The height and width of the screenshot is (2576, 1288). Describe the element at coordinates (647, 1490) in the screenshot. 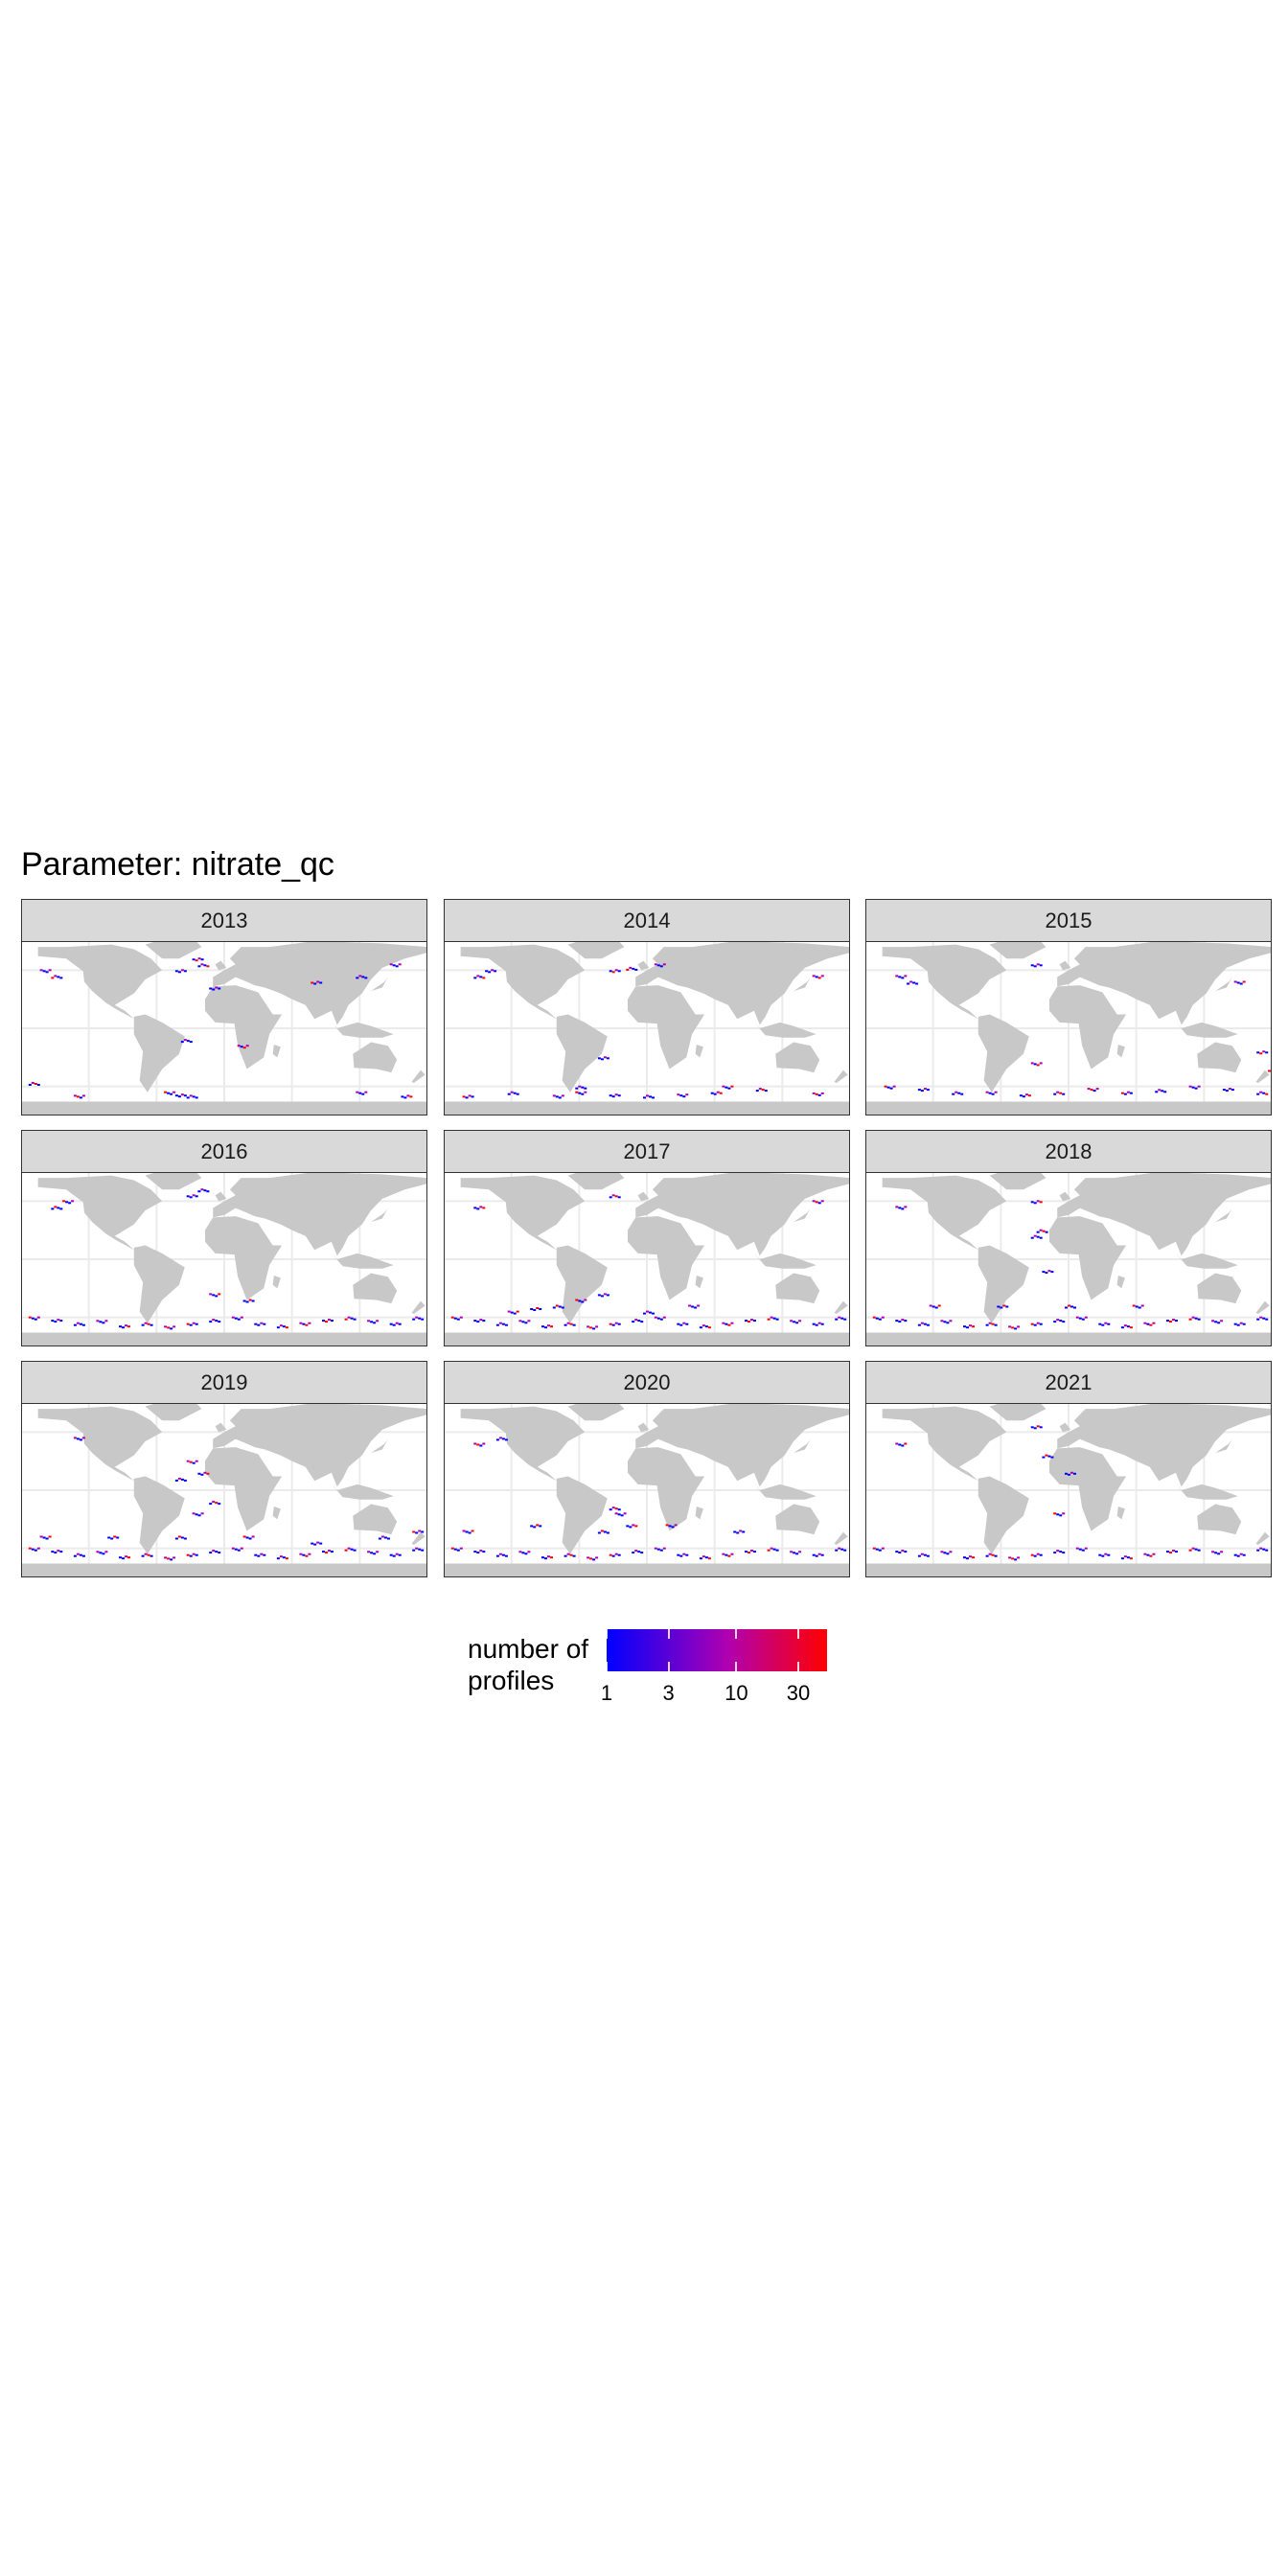

I see `world-map` at that location.